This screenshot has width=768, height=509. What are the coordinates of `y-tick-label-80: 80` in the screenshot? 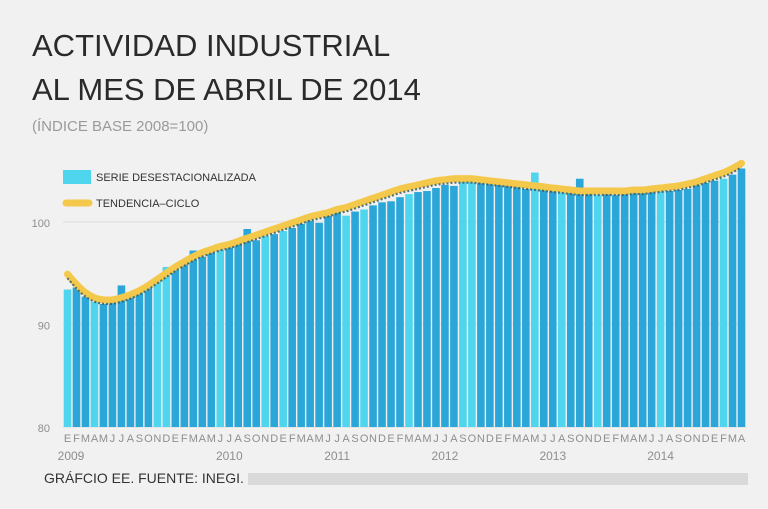 It's located at (44, 429).